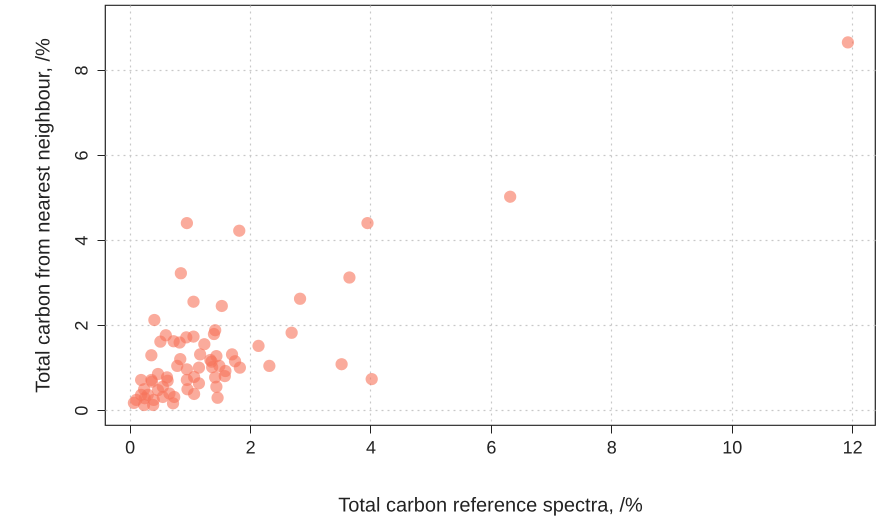 The image size is (879, 523). Describe the element at coordinates (82, 325) in the screenshot. I see `y-tick-label: 2` at that location.